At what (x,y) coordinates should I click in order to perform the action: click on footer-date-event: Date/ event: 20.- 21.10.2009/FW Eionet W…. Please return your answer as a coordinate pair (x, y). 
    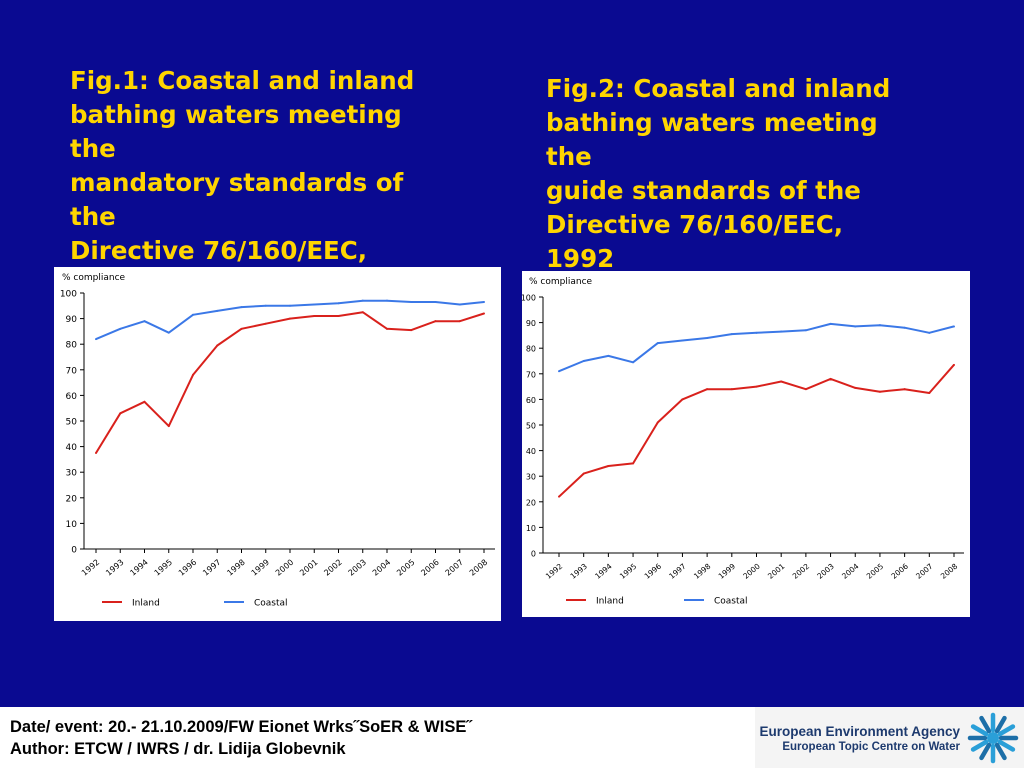
    Looking at the image, I should click on (241, 727).